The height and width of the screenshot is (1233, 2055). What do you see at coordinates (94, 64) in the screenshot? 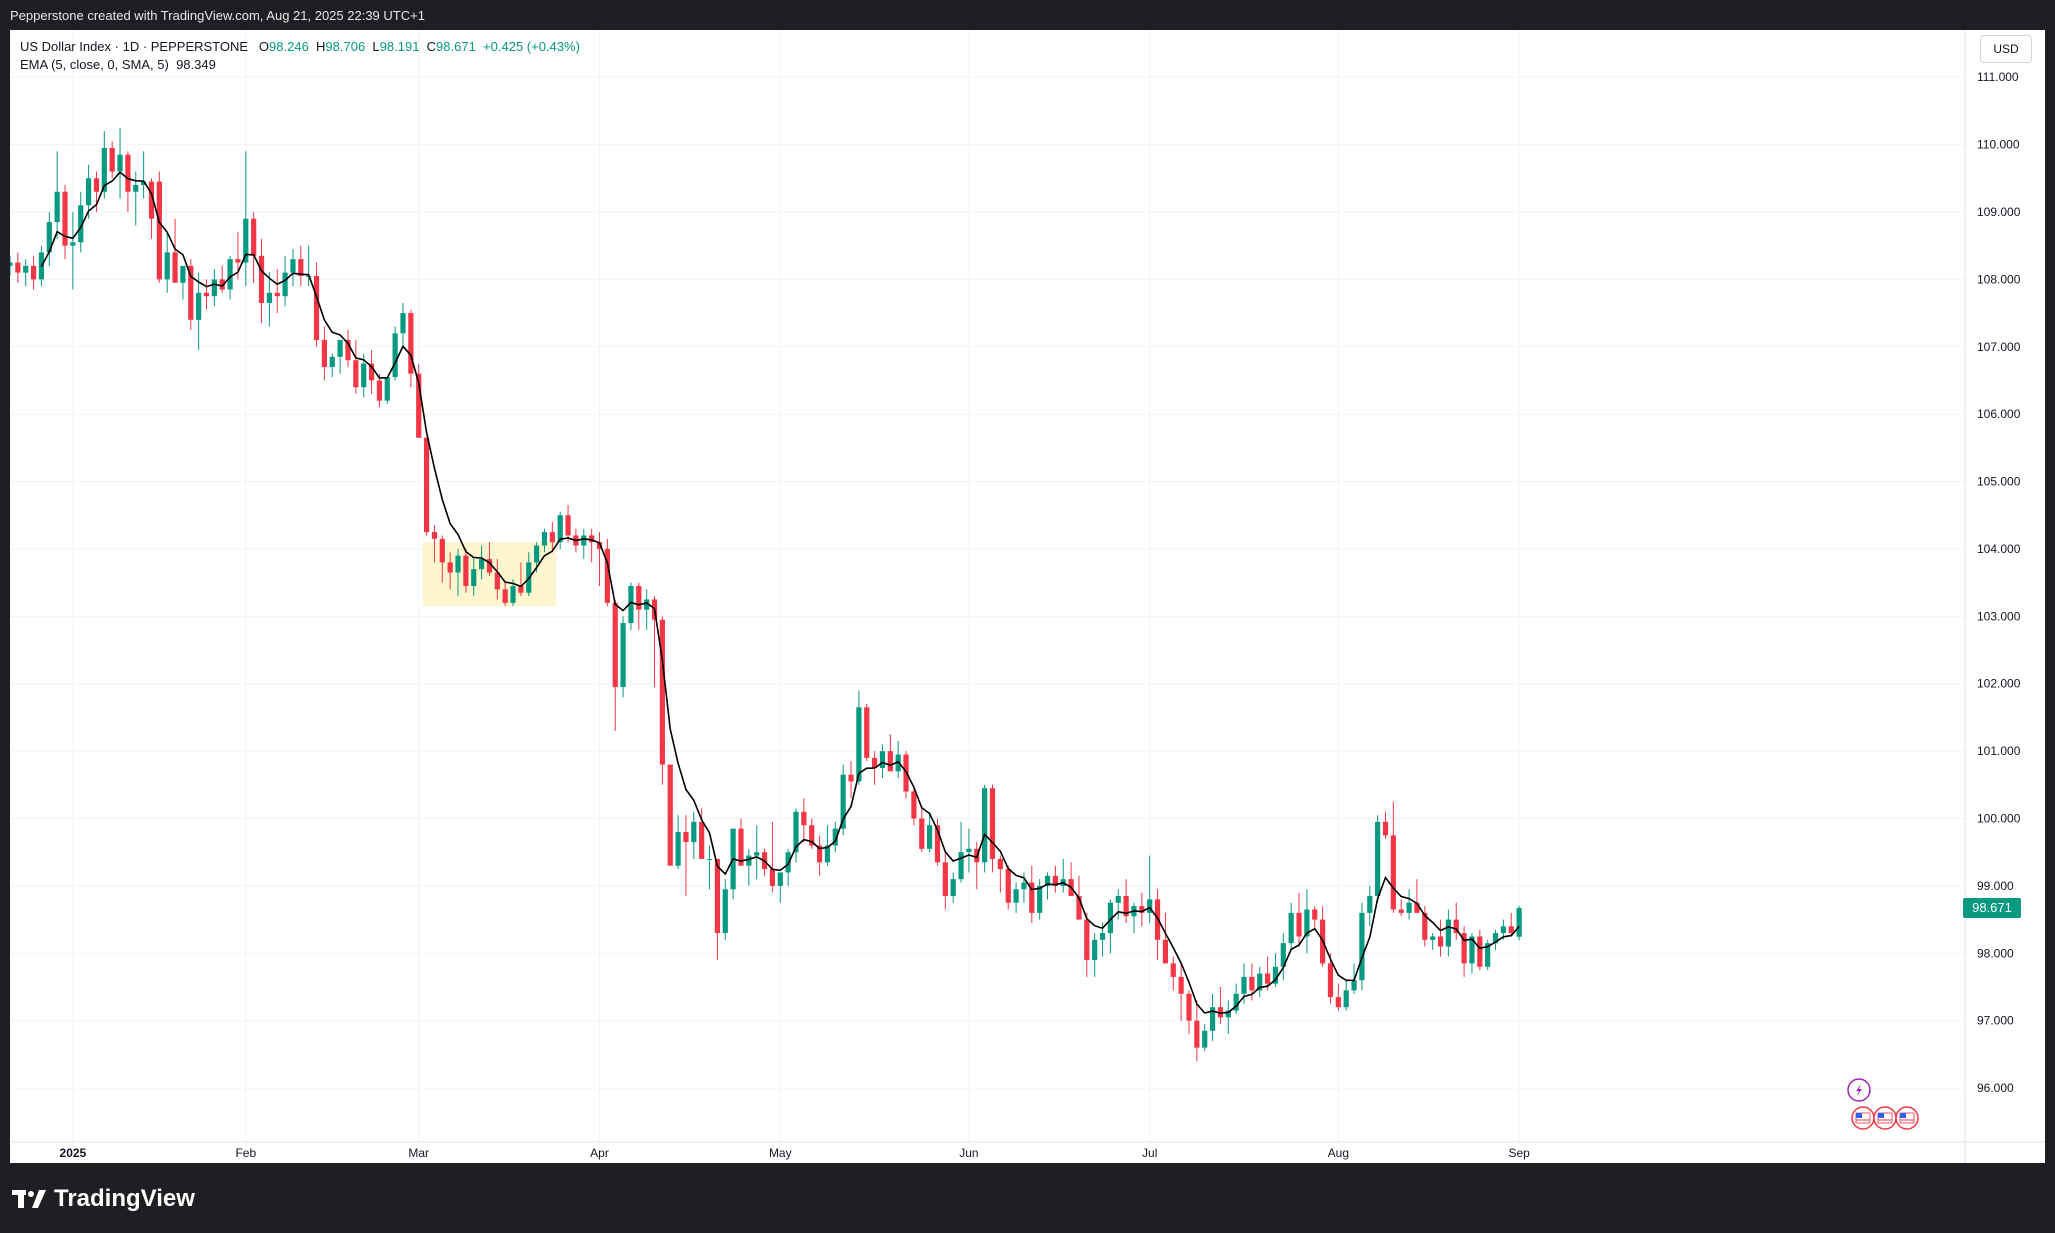
I see `ema-label: EMA (5, close, 0, SMA, 5)` at bounding box center [94, 64].